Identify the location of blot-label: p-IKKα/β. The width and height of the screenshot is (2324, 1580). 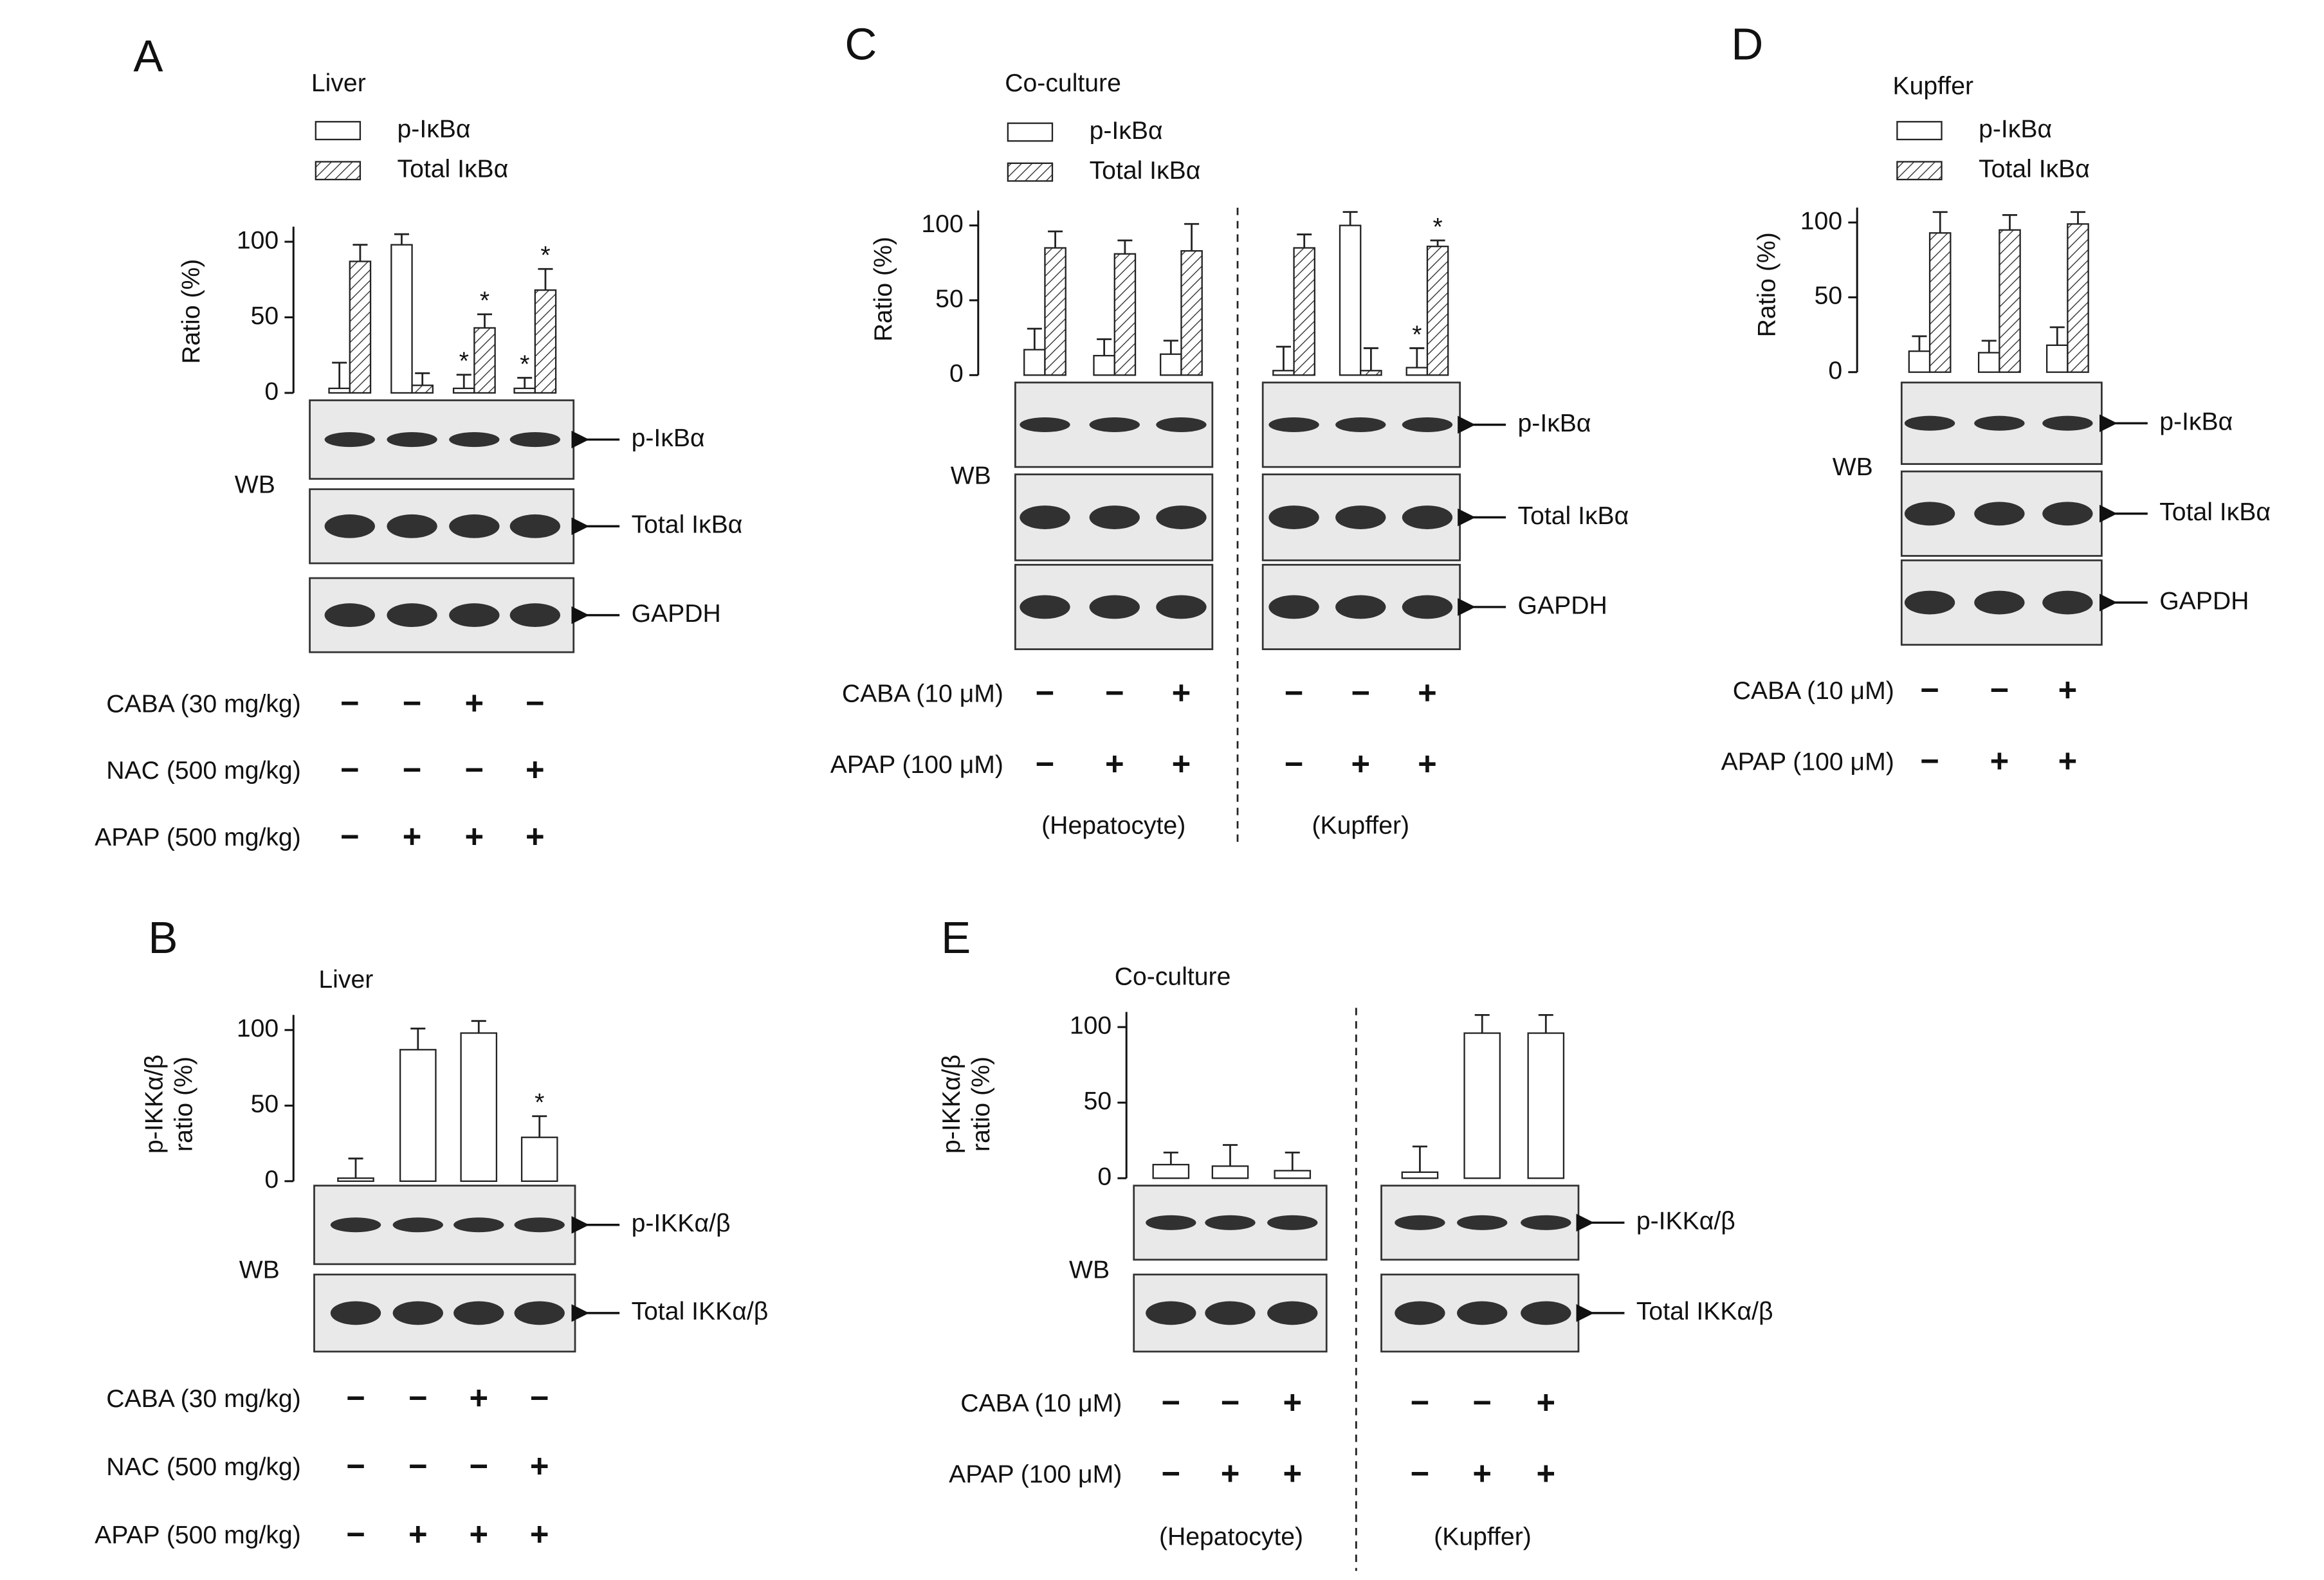
(681, 1223).